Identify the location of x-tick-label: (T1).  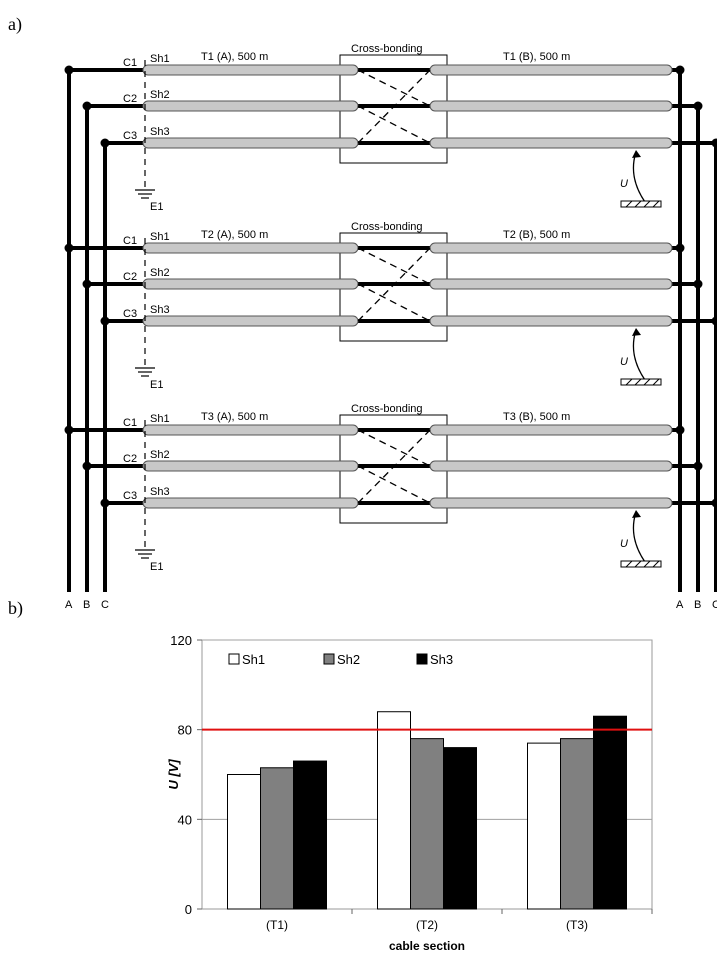
(277, 925).